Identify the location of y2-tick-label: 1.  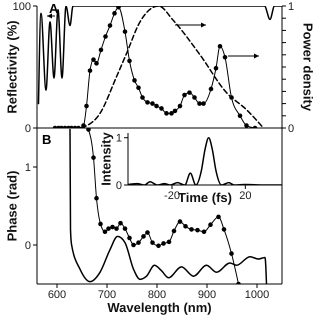
(291, 6).